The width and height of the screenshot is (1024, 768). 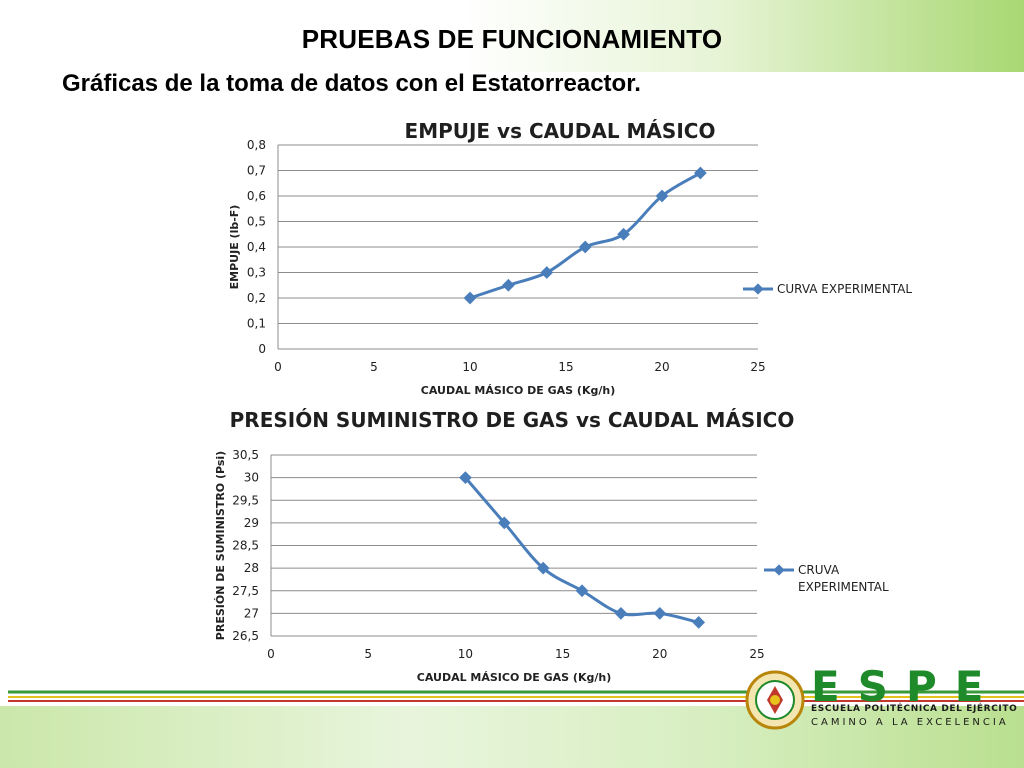 What do you see at coordinates (560, 131) in the screenshot?
I see `chart-title: EMPUJE vs CAUDAL MÁSICO` at bounding box center [560, 131].